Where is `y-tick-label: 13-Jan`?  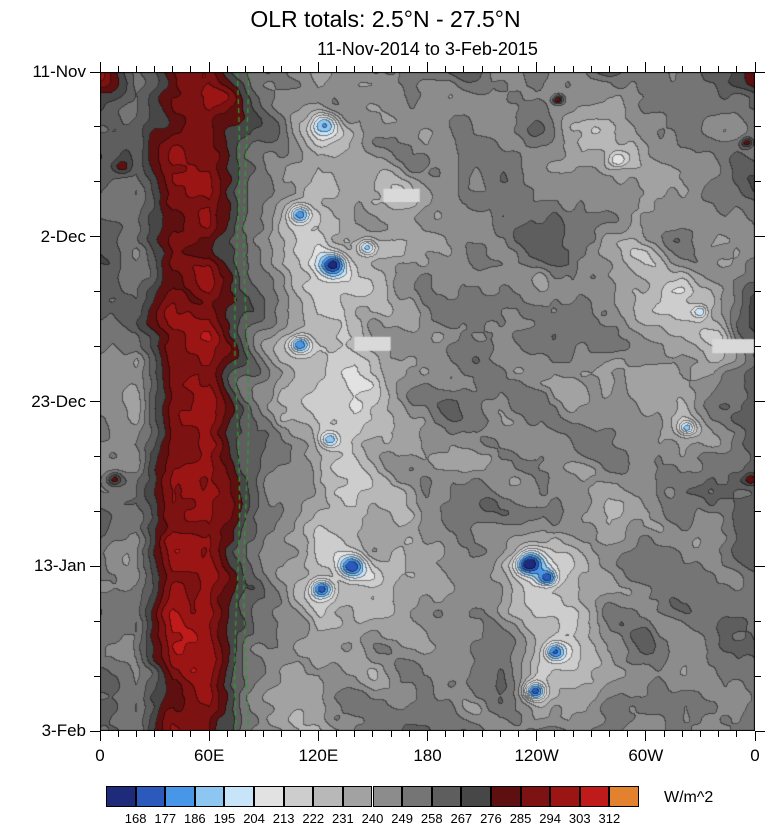
y-tick-label: 13-Jan is located at coordinates (60, 566).